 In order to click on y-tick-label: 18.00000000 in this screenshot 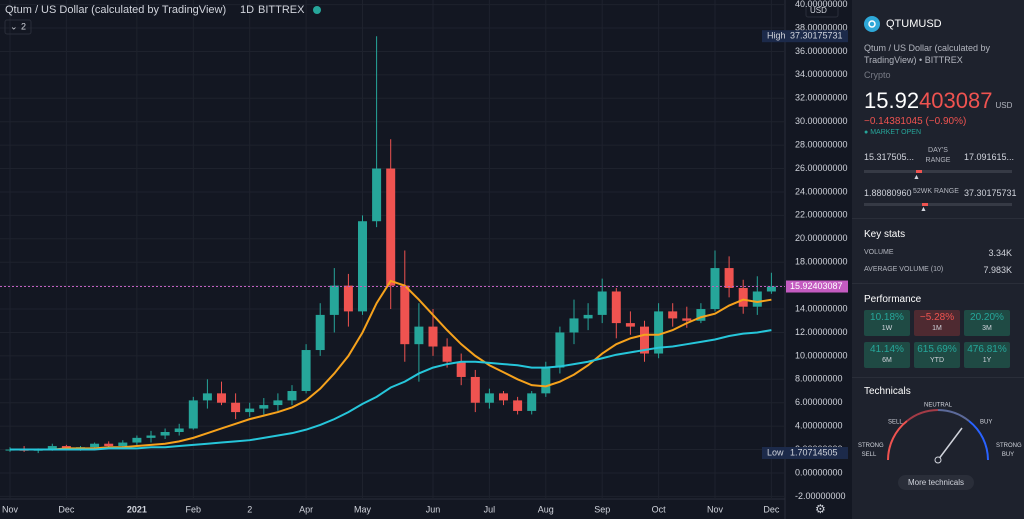, I will do `click(821, 262)`.